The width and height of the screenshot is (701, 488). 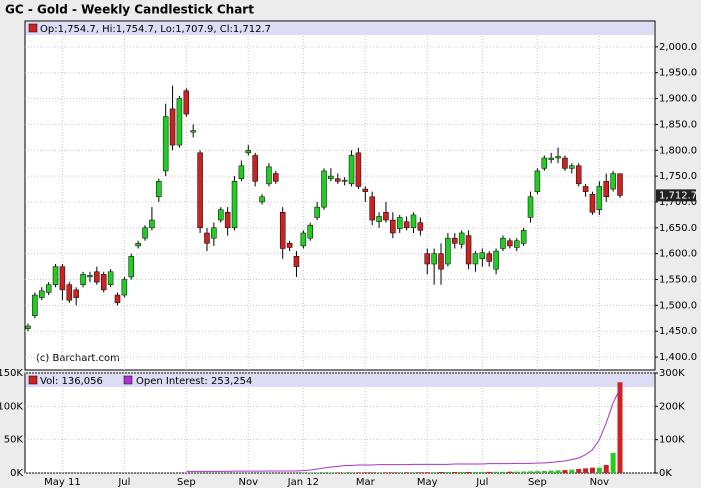 What do you see at coordinates (672, 440) in the screenshot?
I see `y2-tick-label: 100K` at bounding box center [672, 440].